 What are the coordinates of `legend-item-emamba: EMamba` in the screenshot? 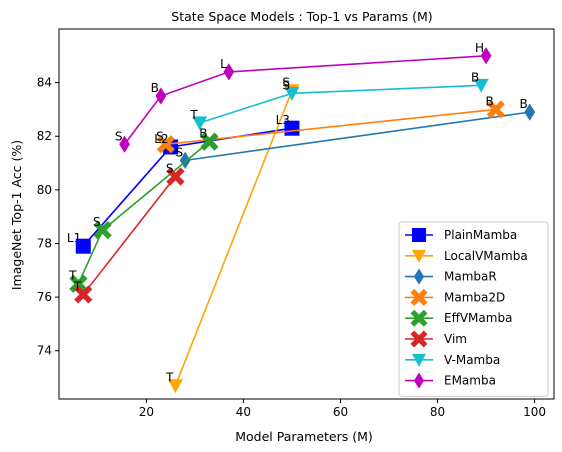 It's located at (450, 380).